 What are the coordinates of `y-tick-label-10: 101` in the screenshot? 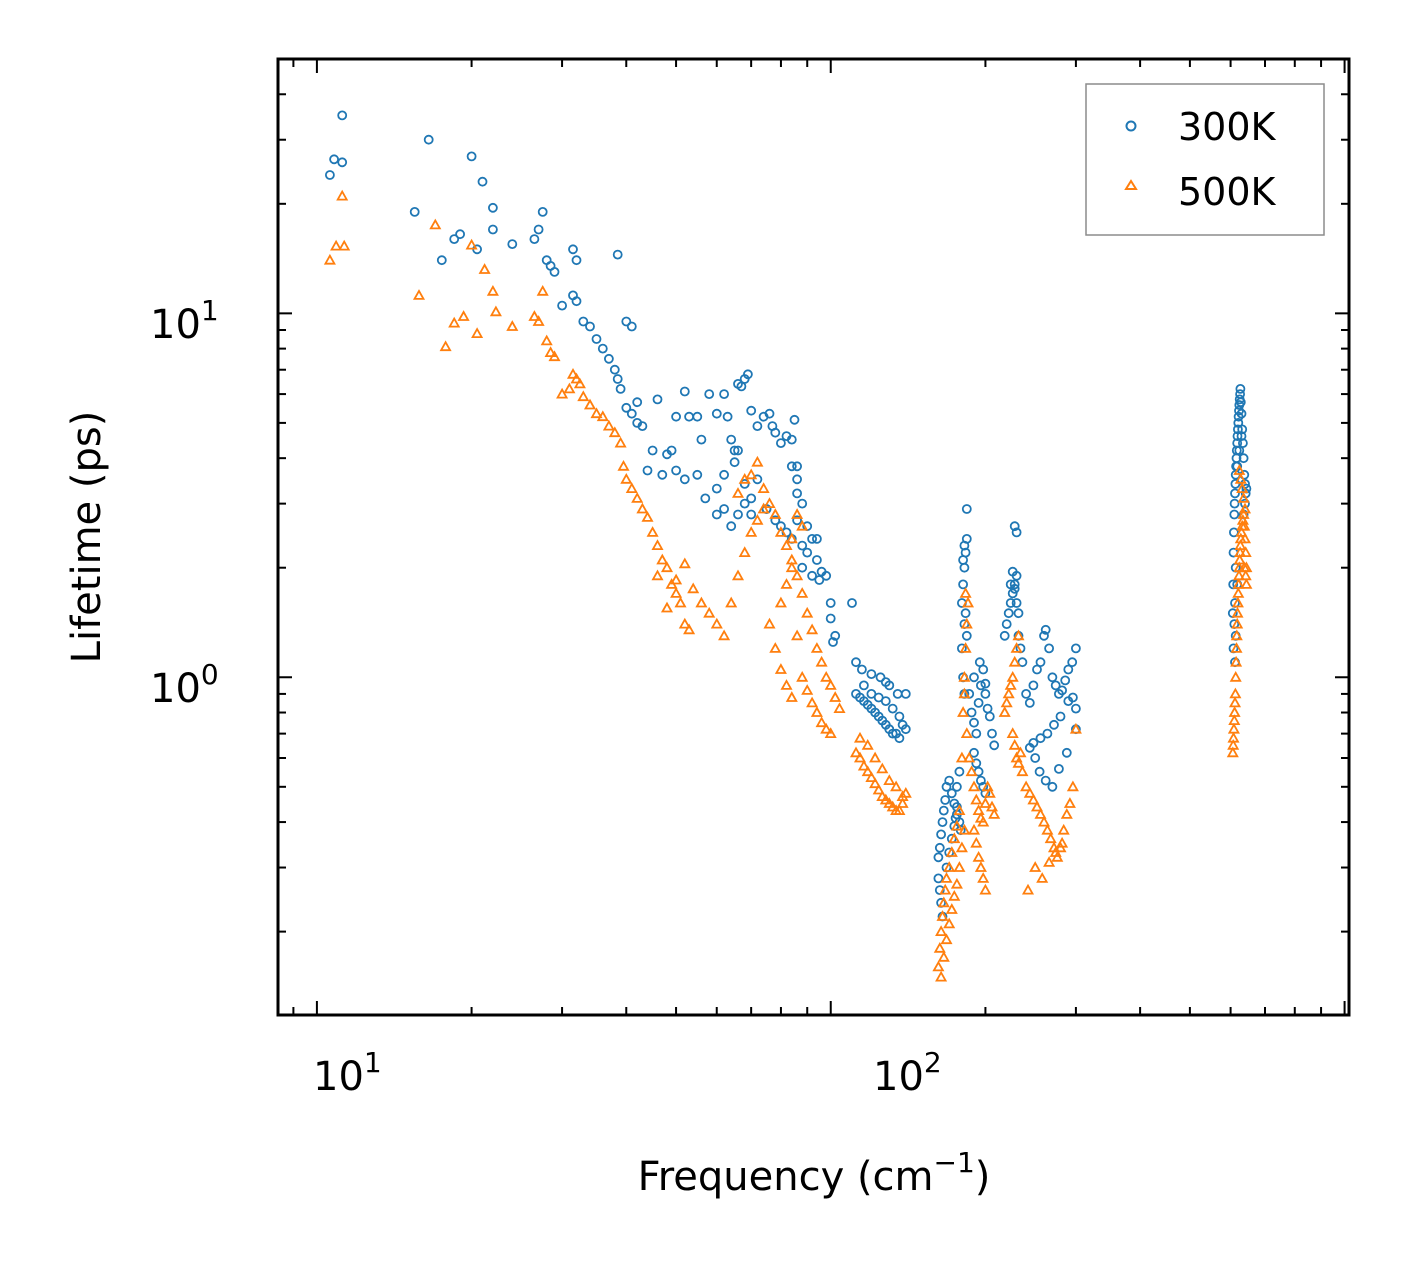 It's located at (184, 321).